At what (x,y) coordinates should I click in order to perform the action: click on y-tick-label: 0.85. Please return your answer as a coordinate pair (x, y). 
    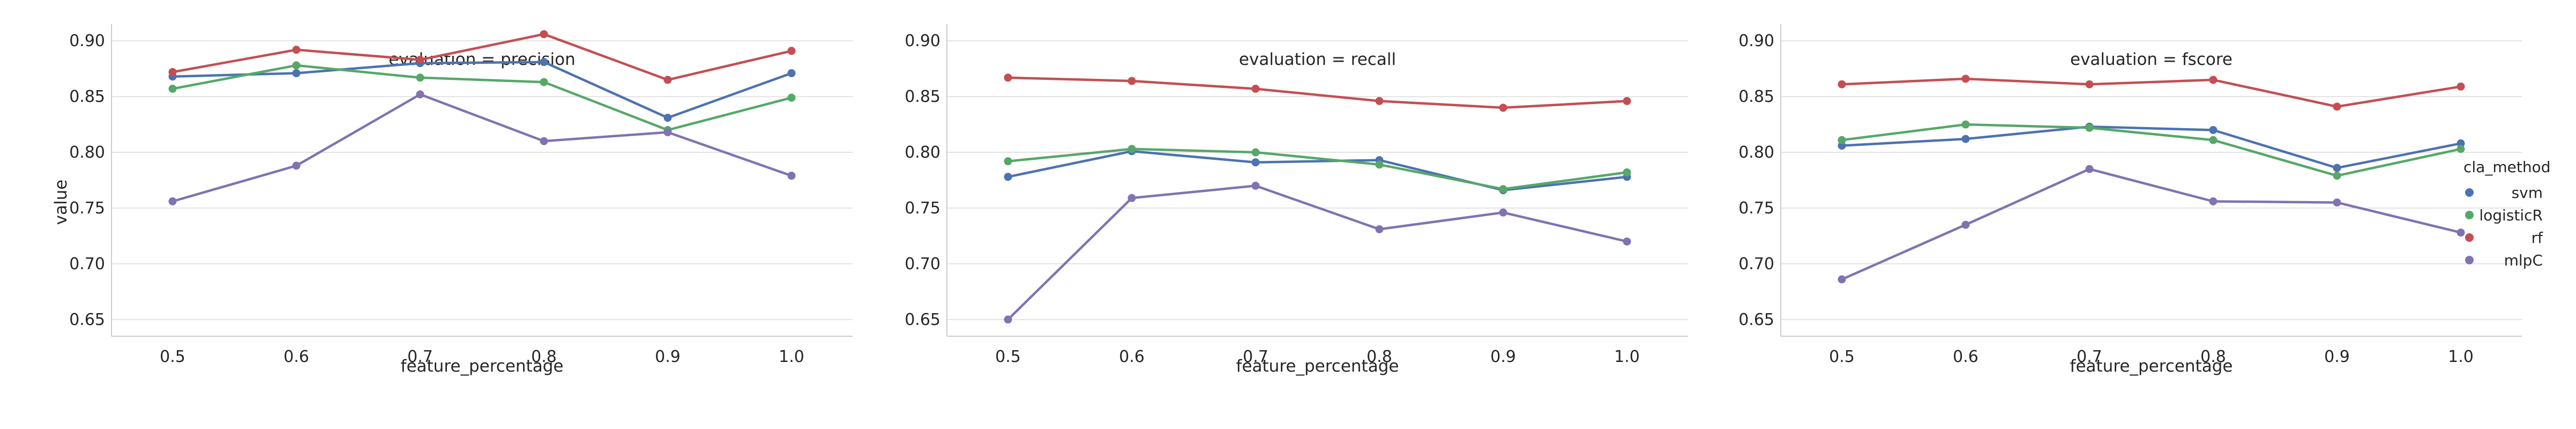
    Looking at the image, I should click on (87, 96).